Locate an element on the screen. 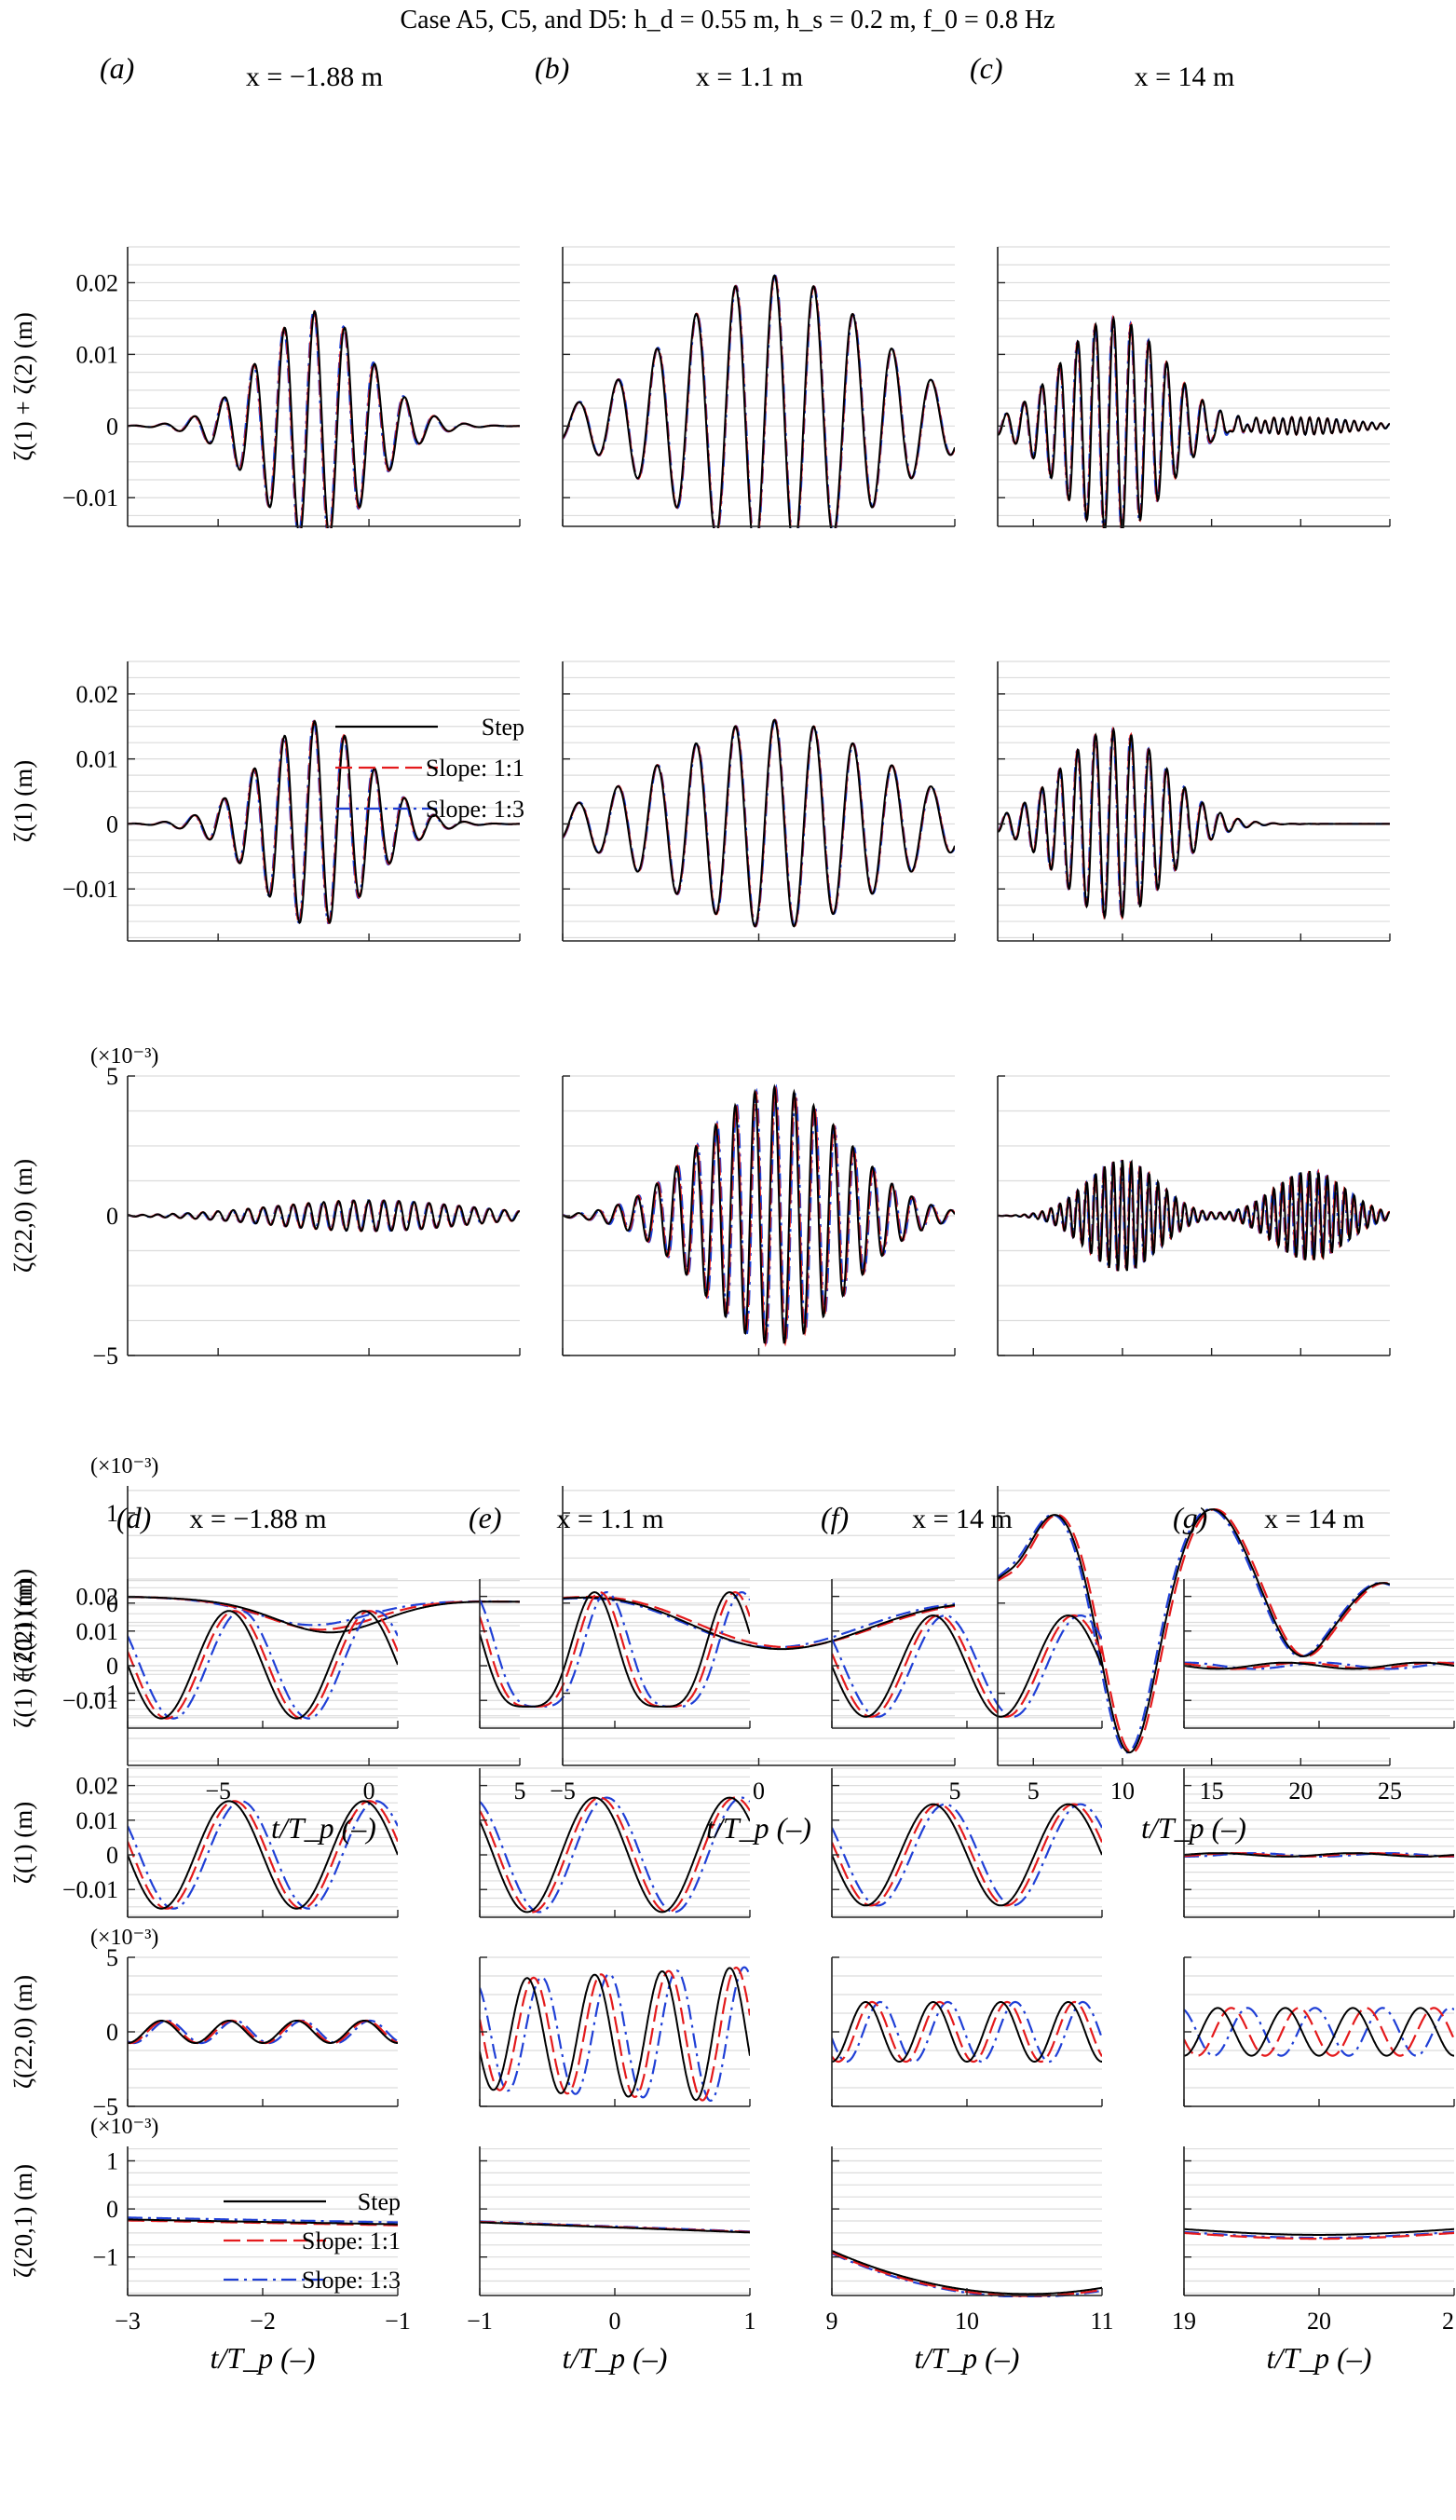  panel-letter: (e) is located at coordinates (485, 1517).